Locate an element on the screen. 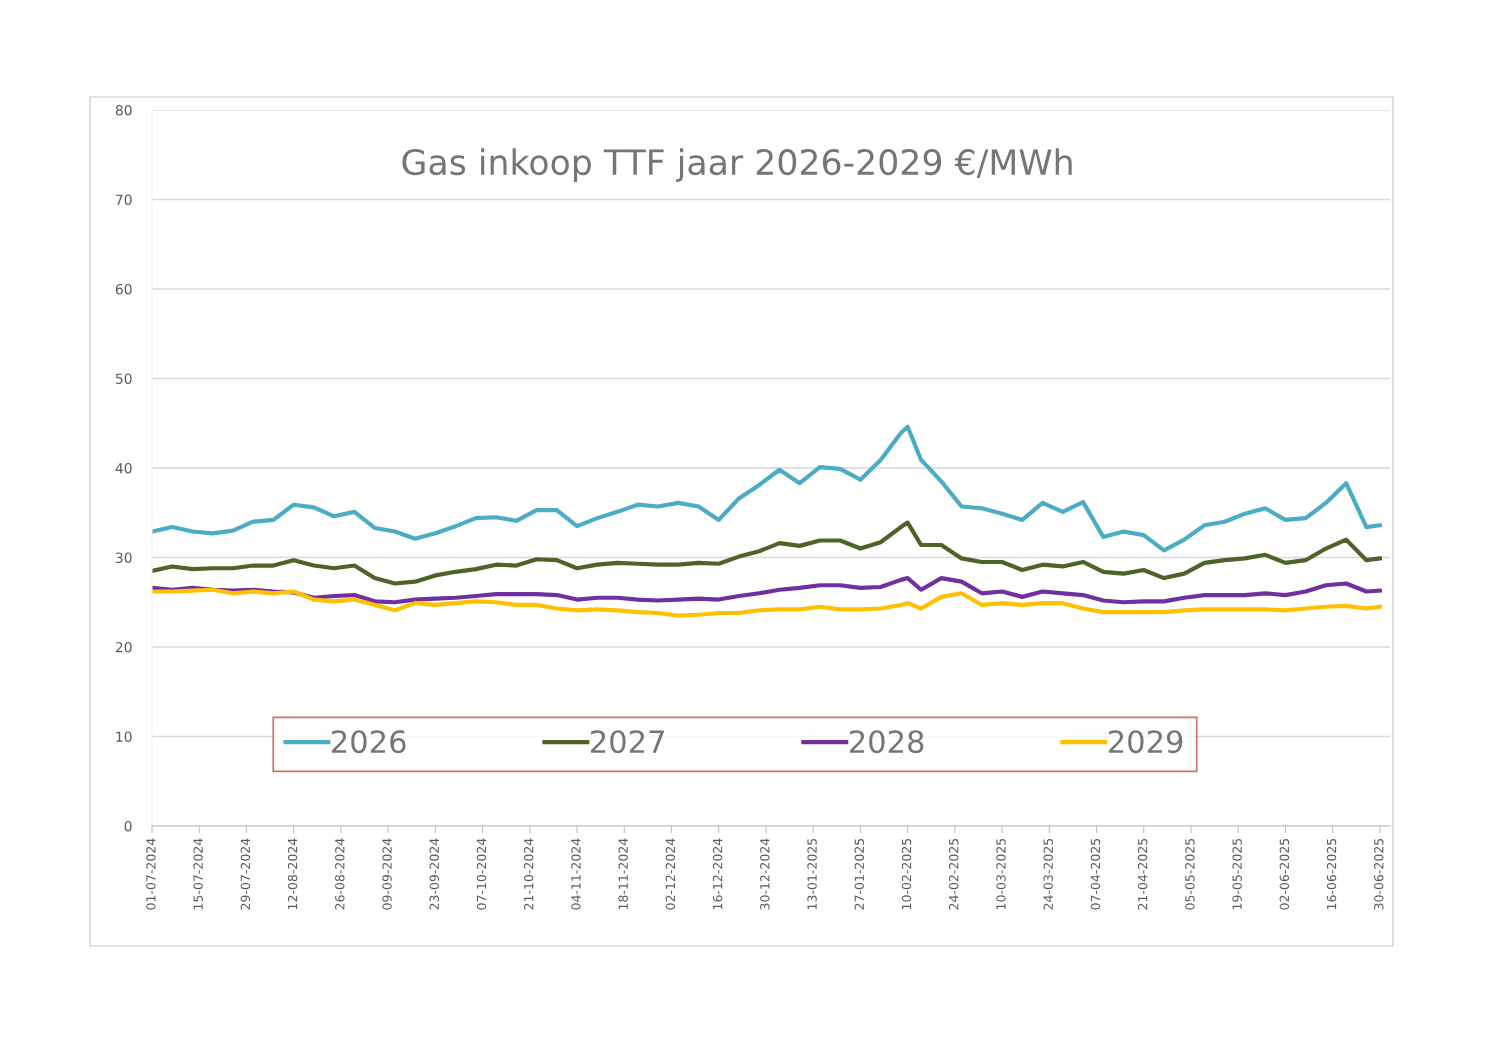 This screenshot has width=1500, height=1061. x-tick-label: 07-04-2025 is located at coordinates (1095, 874).